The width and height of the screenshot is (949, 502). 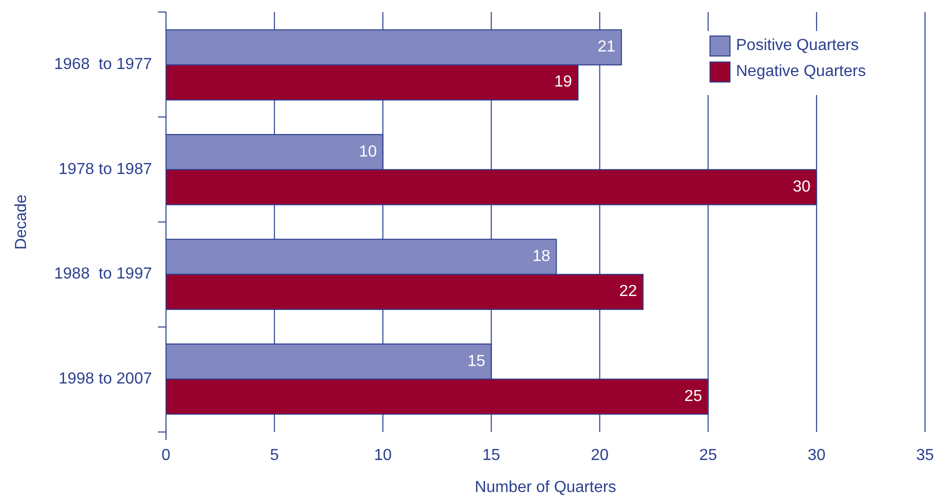 What do you see at coordinates (103, 274) in the screenshot?
I see `y-tick-label: 1988 to 1997` at bounding box center [103, 274].